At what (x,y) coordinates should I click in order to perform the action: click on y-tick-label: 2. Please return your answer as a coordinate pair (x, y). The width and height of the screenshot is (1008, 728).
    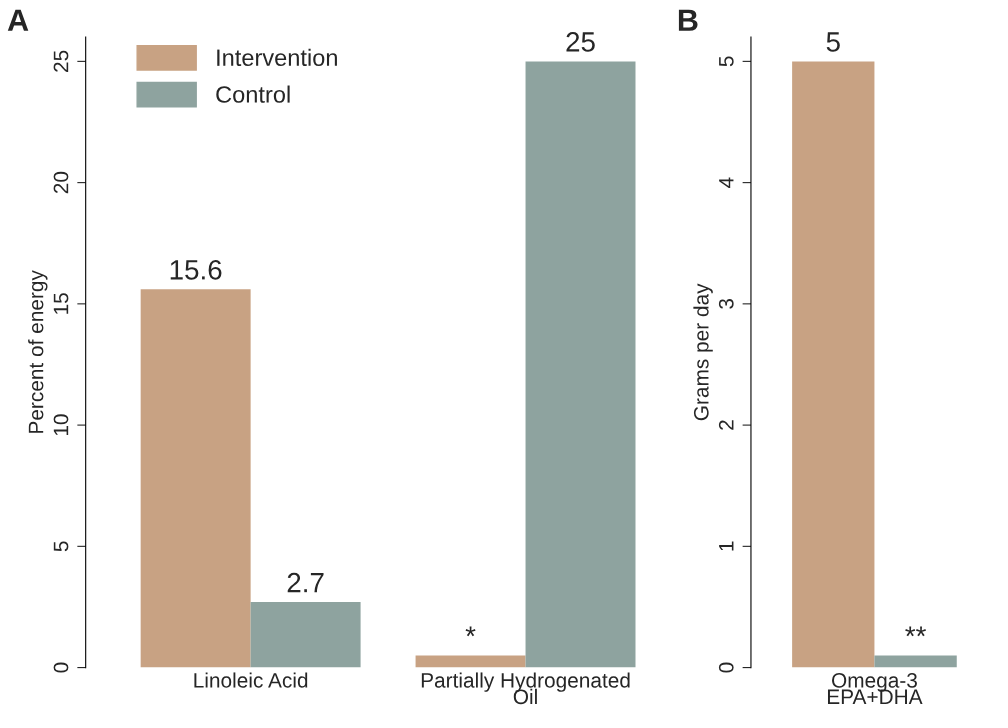
    Looking at the image, I should click on (726, 425).